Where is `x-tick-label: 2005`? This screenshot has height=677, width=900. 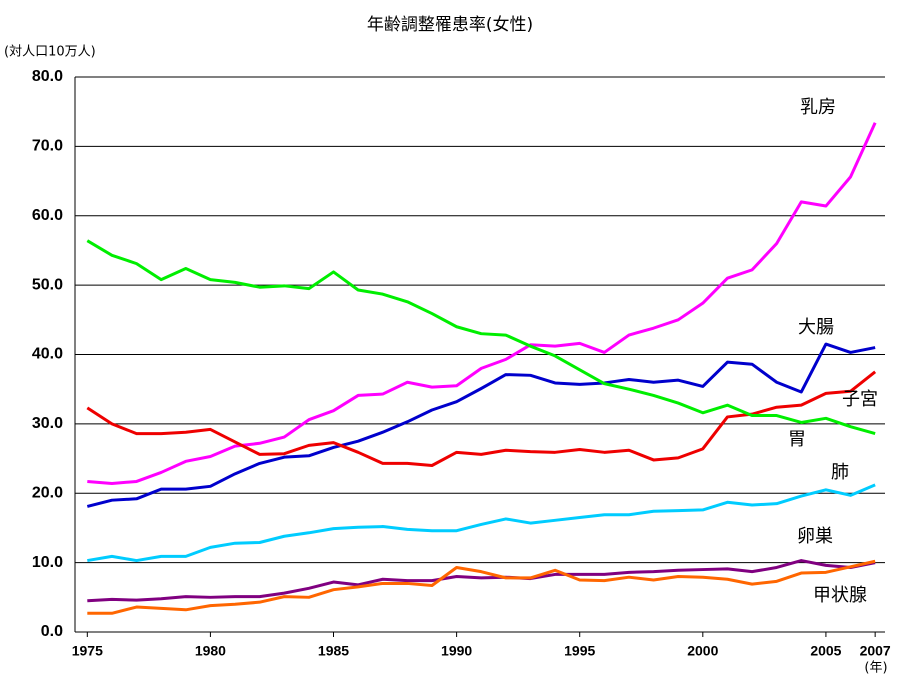
x-tick-label: 2005 is located at coordinates (825, 651).